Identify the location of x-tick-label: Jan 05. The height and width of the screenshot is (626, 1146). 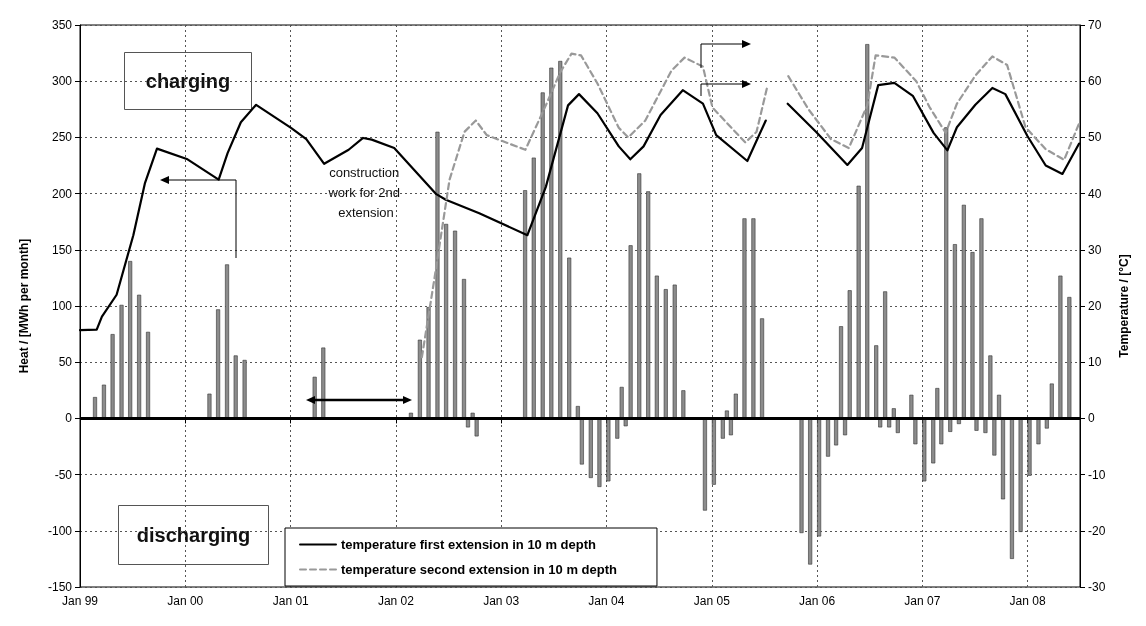
(712, 601).